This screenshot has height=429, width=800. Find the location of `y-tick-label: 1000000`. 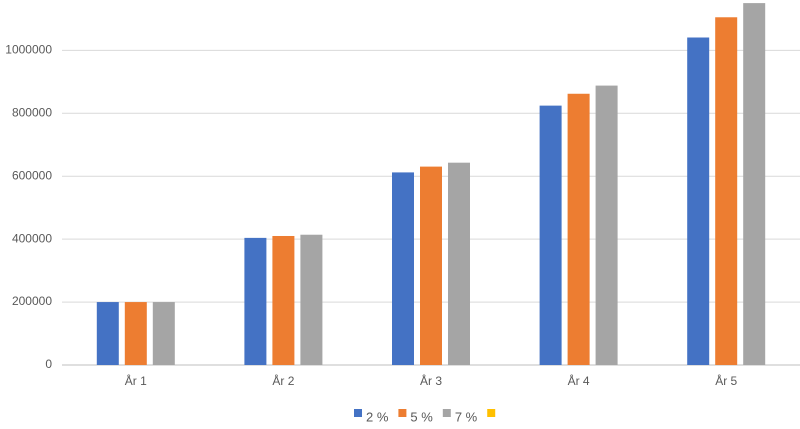

y-tick-label: 1000000 is located at coordinates (28, 50).